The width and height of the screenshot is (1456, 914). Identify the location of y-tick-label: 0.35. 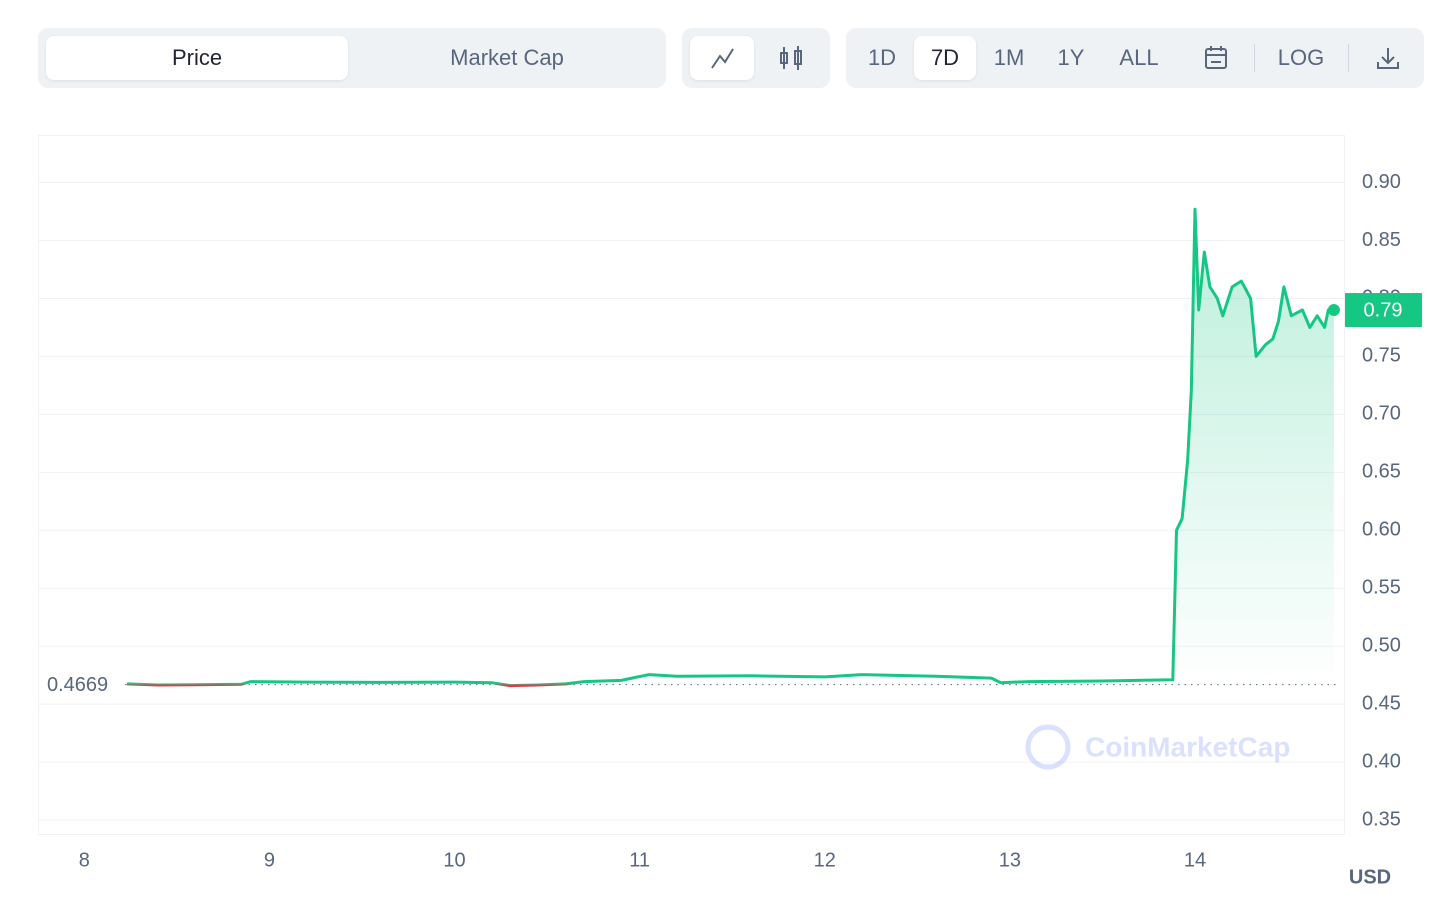
(1381, 819).